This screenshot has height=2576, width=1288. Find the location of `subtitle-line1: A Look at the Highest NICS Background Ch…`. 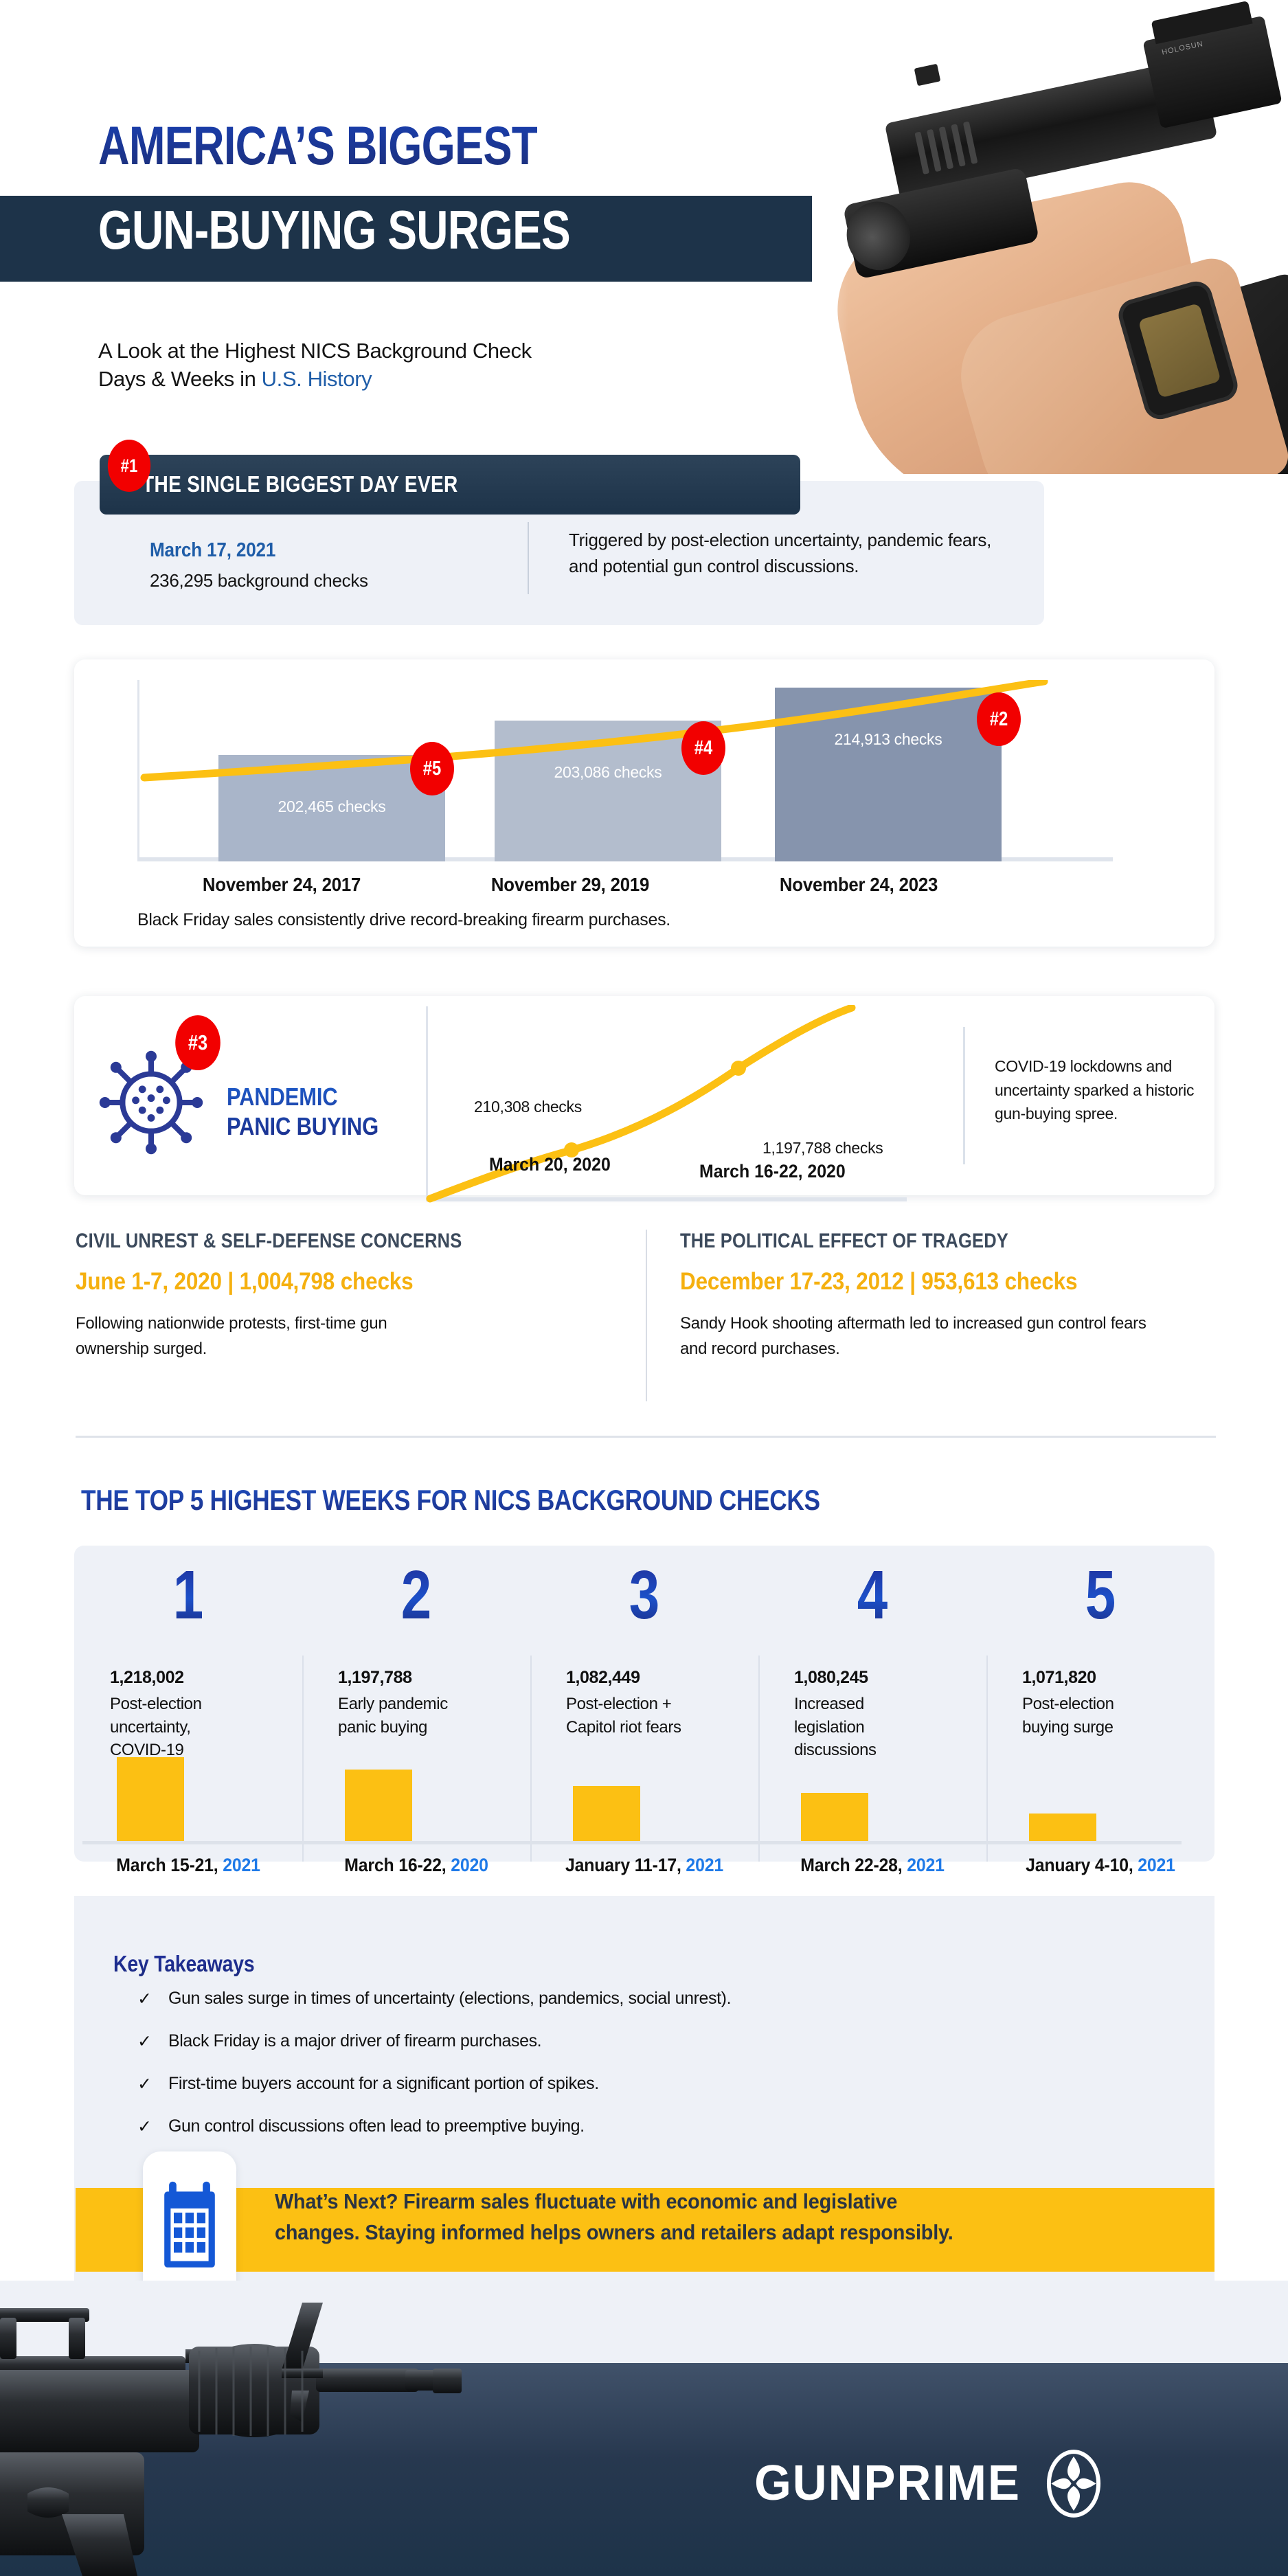

subtitle-line1: A Look at the Highest NICS Background Ch… is located at coordinates (315, 351).